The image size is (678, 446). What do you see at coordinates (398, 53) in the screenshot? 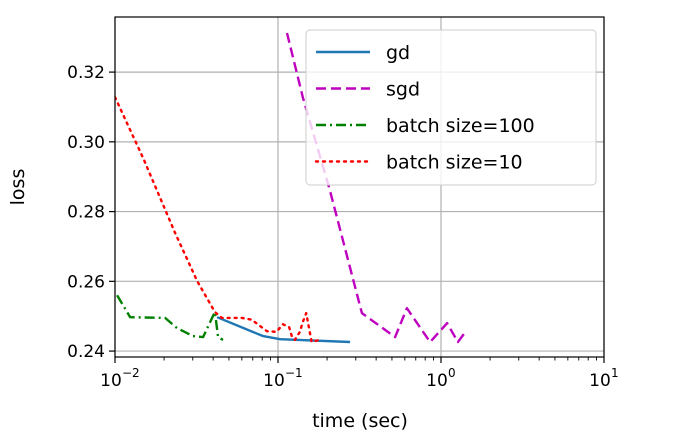
I see `legend-label: gd` at bounding box center [398, 53].